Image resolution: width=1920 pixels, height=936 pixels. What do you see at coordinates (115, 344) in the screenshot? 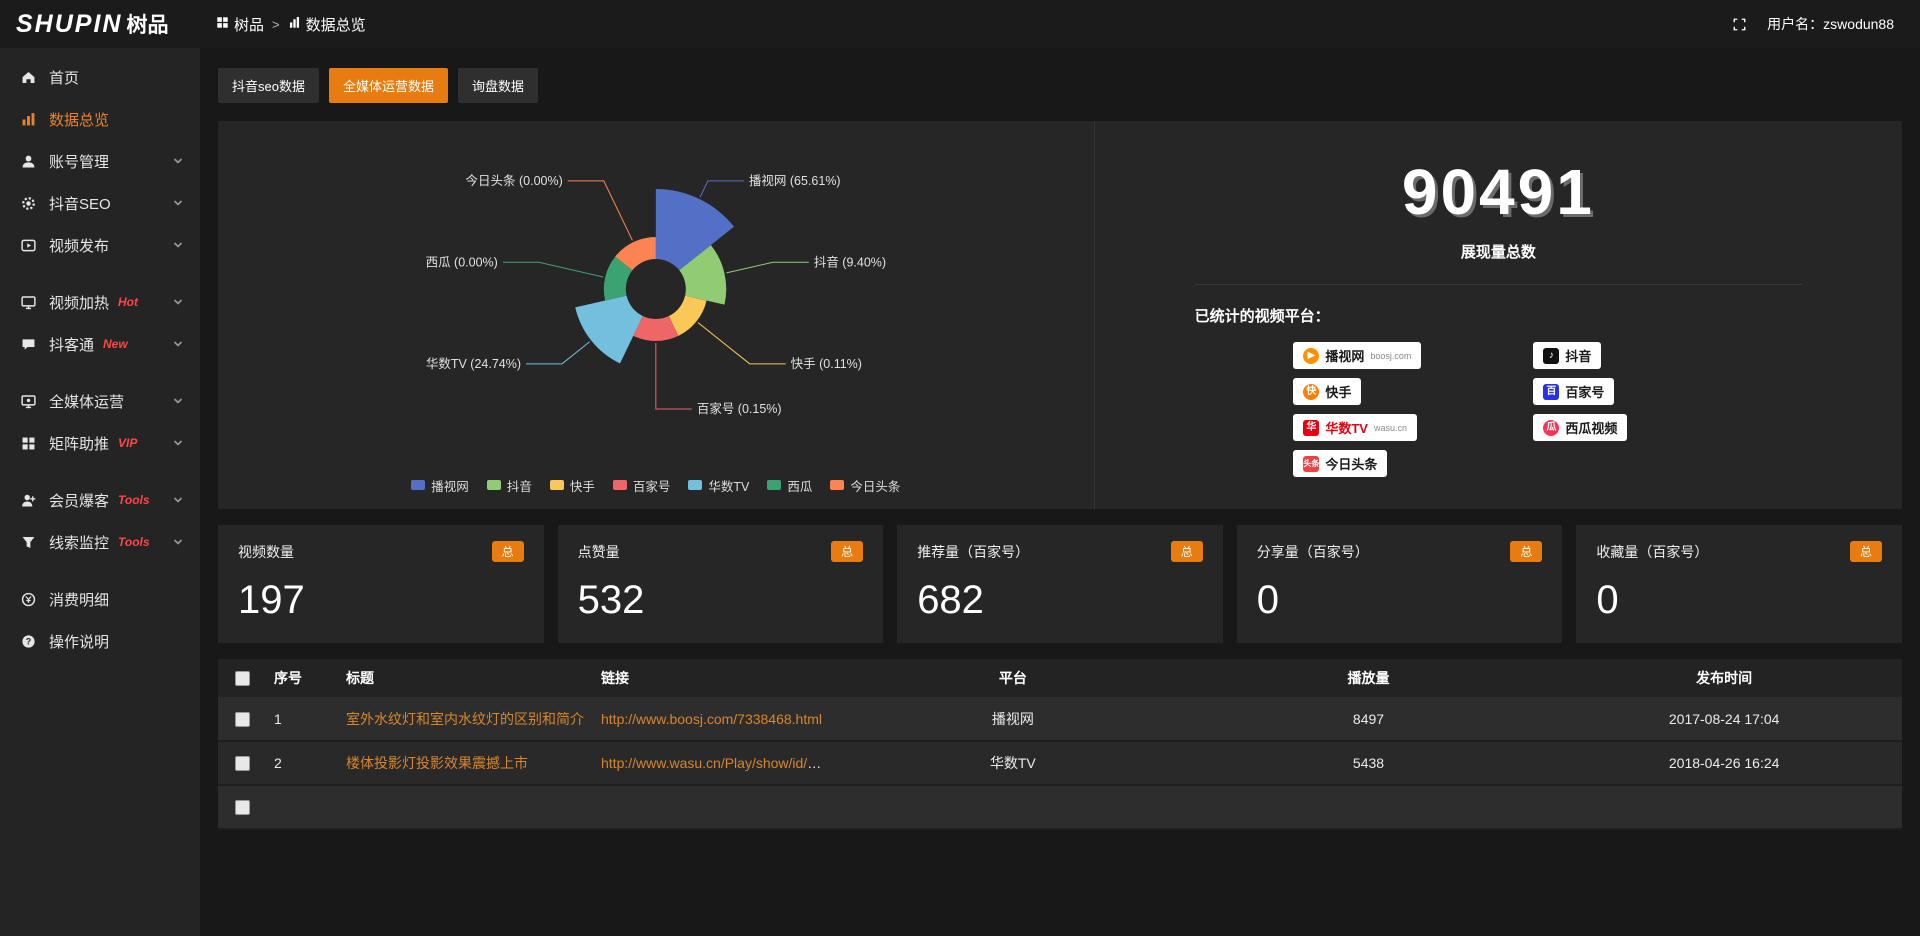
I see `sidebar-tag-new: New` at bounding box center [115, 344].